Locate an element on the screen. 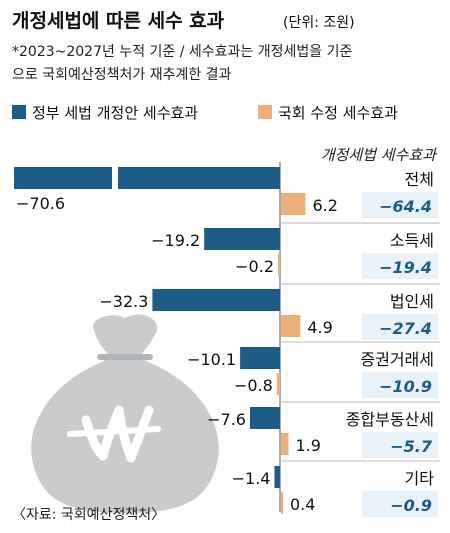 The width and height of the screenshot is (450, 533). total-value: −64.4 is located at coordinates (405, 206).